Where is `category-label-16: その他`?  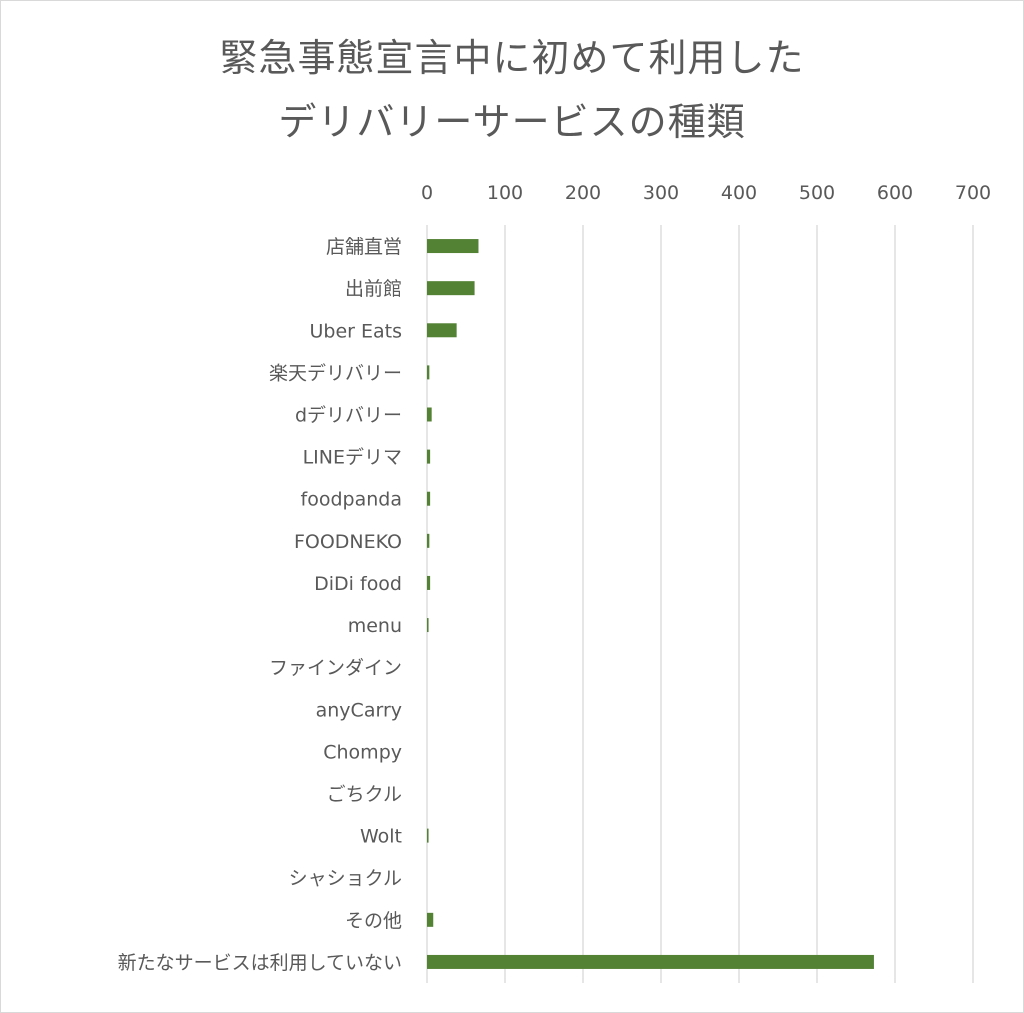 category-label-16: その他 is located at coordinates (373, 921).